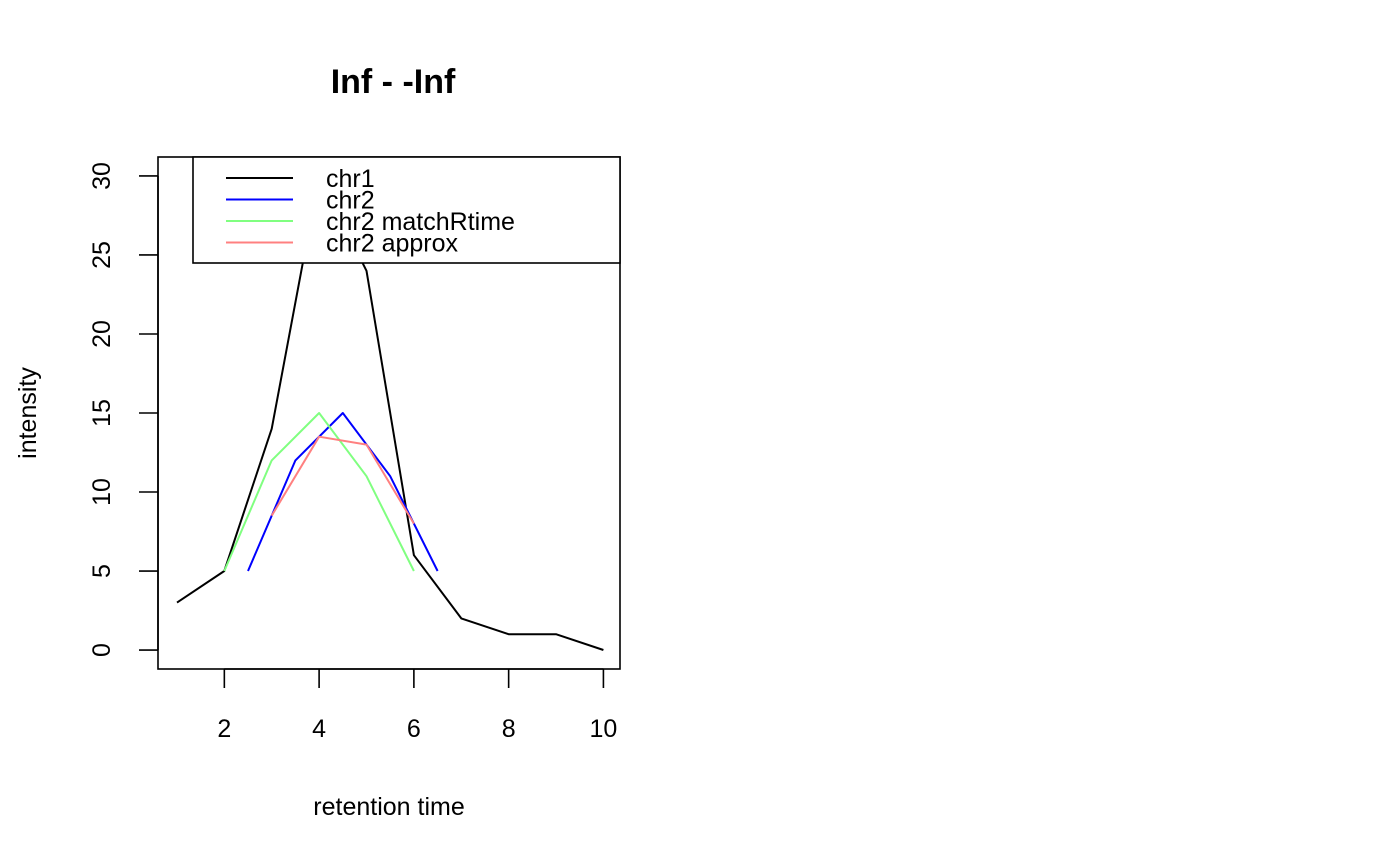 The width and height of the screenshot is (1400, 866). Describe the element at coordinates (417, 705) in the screenshot. I see `x-axis: 2 4 6 8 10` at that location.